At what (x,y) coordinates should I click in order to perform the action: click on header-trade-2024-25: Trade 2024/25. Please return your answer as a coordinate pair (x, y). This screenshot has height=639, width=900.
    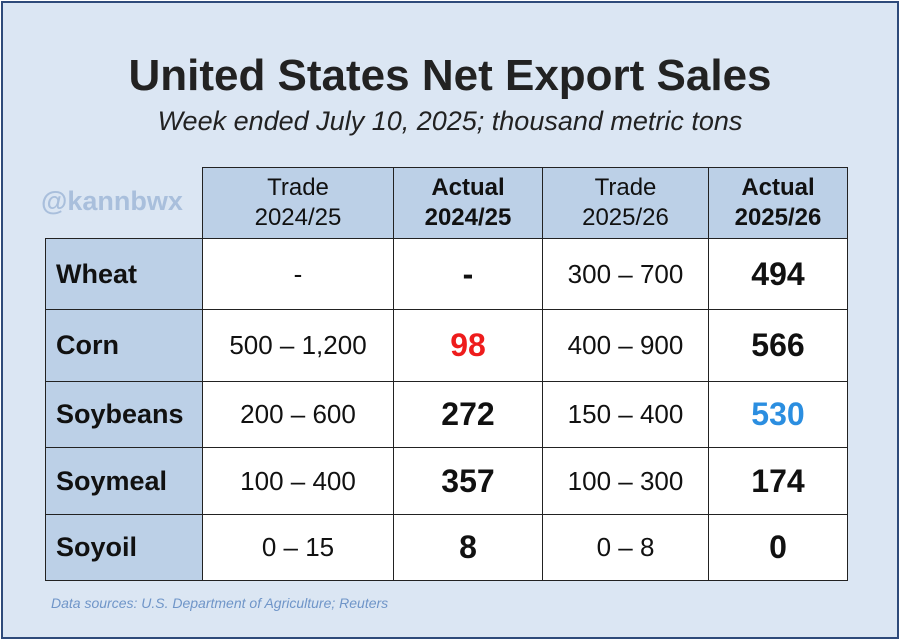
    Looking at the image, I should click on (298, 203).